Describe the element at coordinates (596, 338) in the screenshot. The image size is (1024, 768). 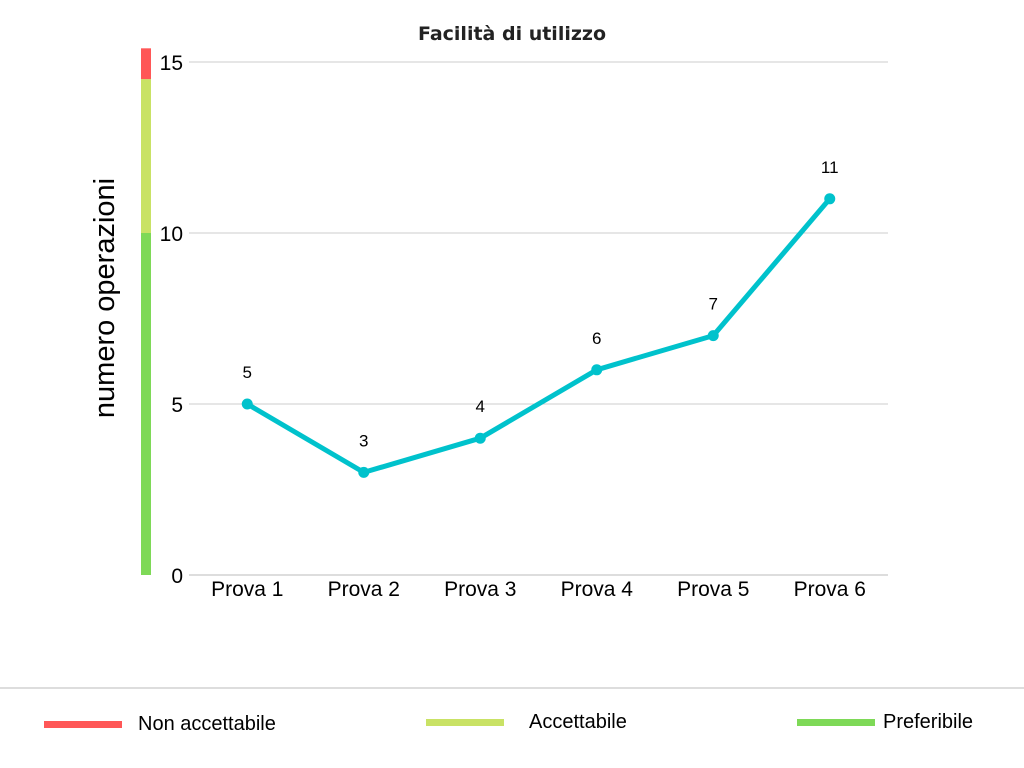
I see `data-label: 6` at that location.